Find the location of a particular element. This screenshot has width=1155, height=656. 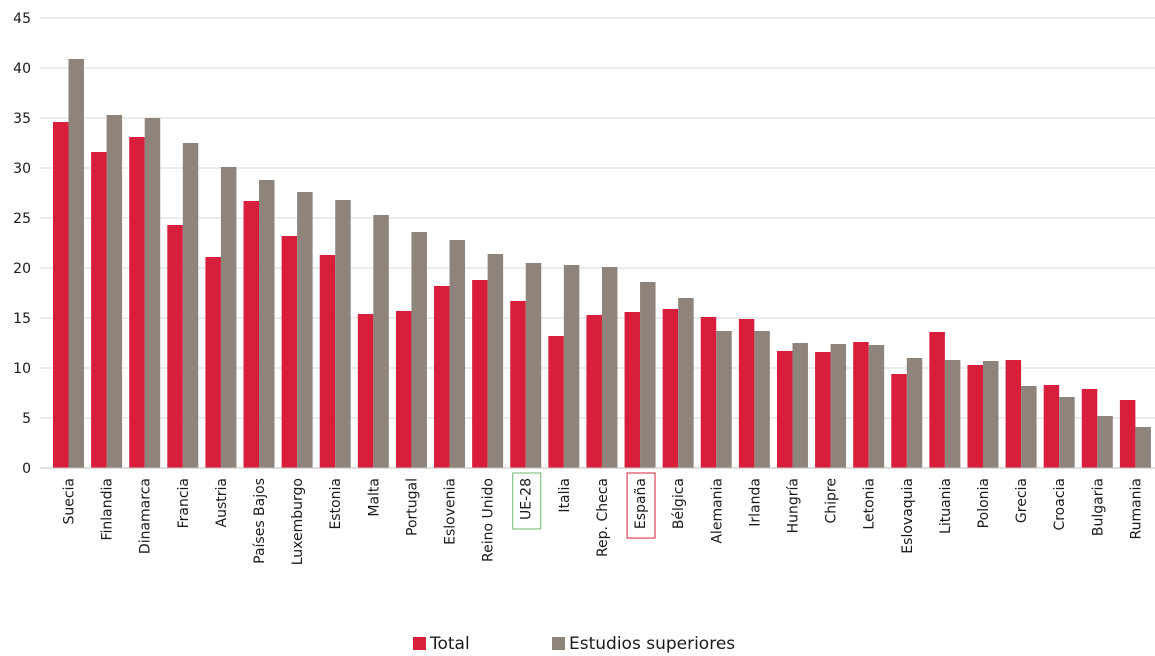

y-tick-label: 45 is located at coordinates (22, 19).